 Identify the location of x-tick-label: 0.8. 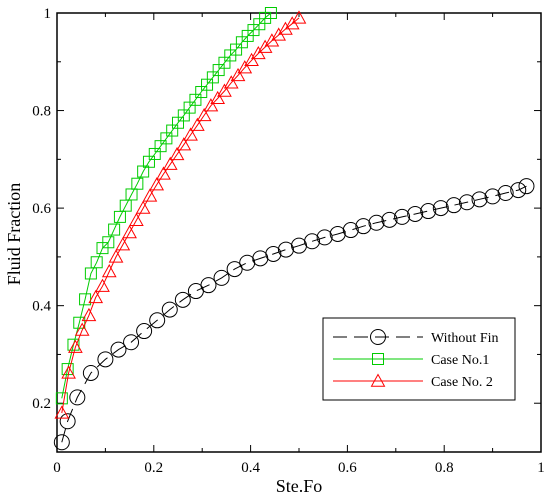
(444, 468).